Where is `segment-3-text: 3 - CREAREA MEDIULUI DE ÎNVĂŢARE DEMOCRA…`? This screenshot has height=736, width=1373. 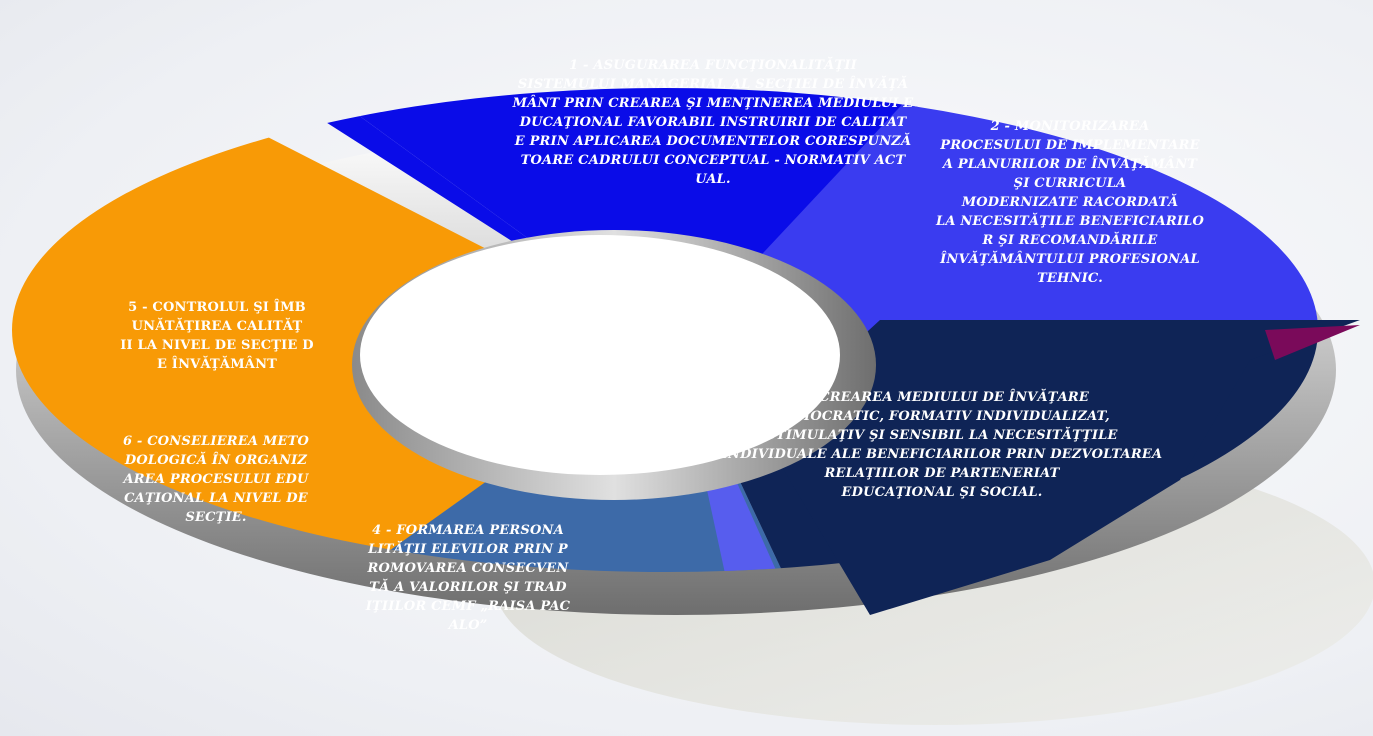
segment-3-text: 3 - CREAREA MEDIULUI DE ÎNVĂŢARE DEMOCRA… is located at coordinates (942, 445).